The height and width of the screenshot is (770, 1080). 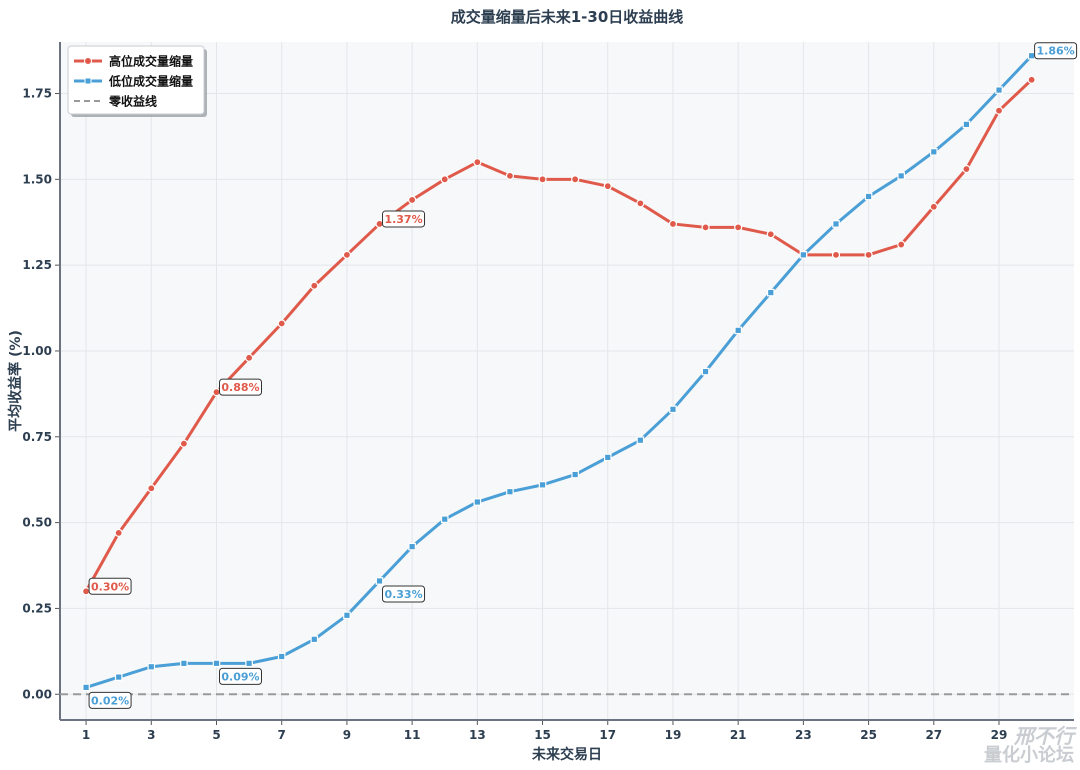 What do you see at coordinates (1029, 756) in the screenshot?
I see `watermark-line2: 量化小论坛` at bounding box center [1029, 756].